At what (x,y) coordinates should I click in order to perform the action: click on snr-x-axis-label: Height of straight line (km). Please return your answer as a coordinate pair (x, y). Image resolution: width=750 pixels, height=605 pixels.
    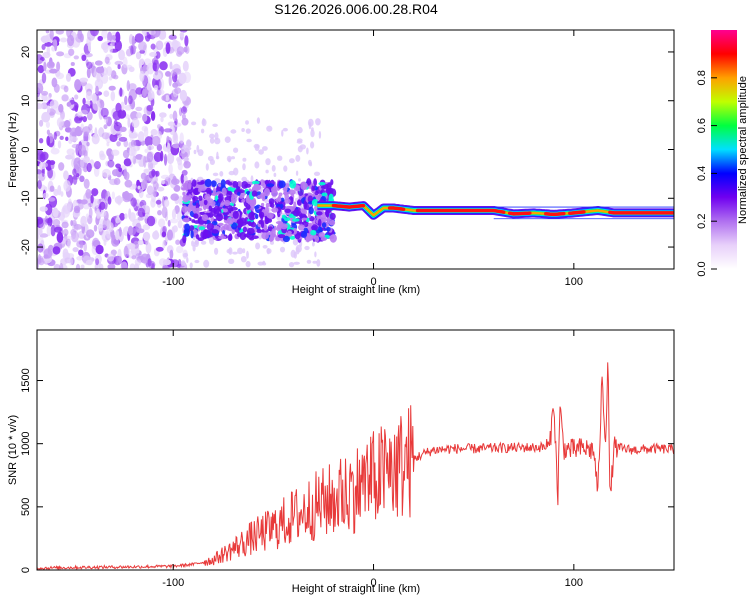
    Looking at the image, I should click on (356, 589).